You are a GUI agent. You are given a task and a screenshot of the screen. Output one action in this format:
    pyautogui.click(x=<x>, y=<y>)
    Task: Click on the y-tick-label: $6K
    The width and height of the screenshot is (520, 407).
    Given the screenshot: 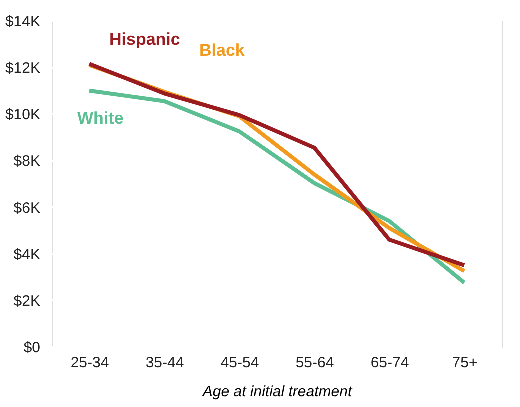 What is the action you would take?
    pyautogui.click(x=27, y=208)
    